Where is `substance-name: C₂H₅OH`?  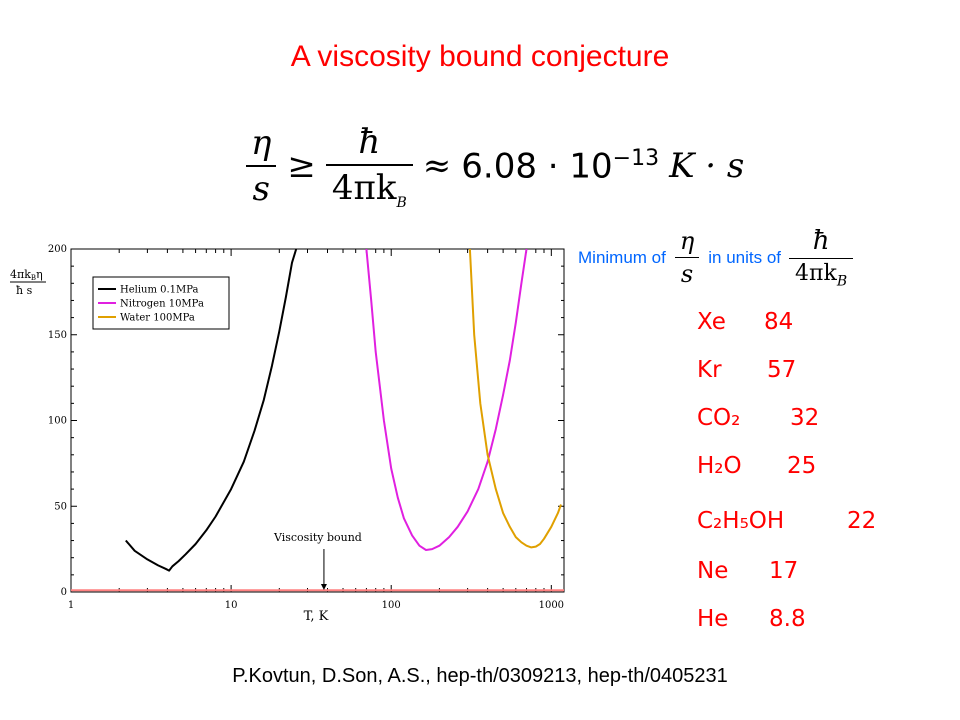 substance-name: C₂H₅OH is located at coordinates (741, 521).